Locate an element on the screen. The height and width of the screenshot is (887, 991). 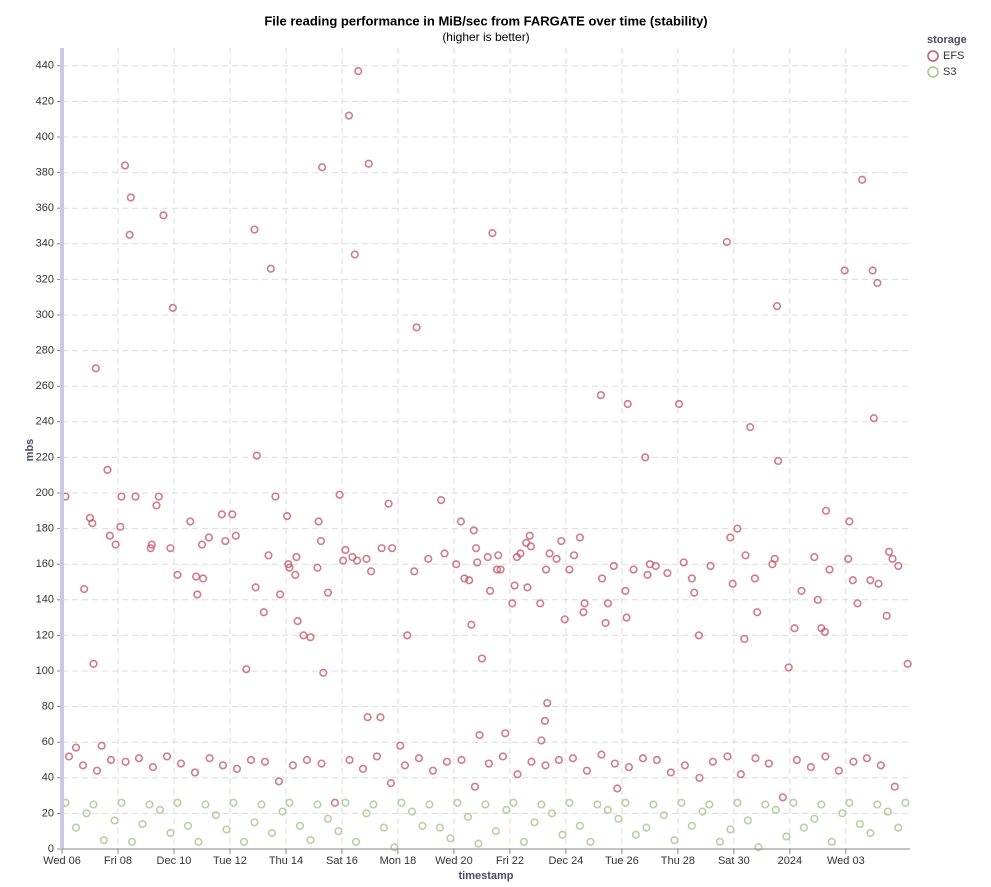
legend-marker is located at coordinates (933, 72).